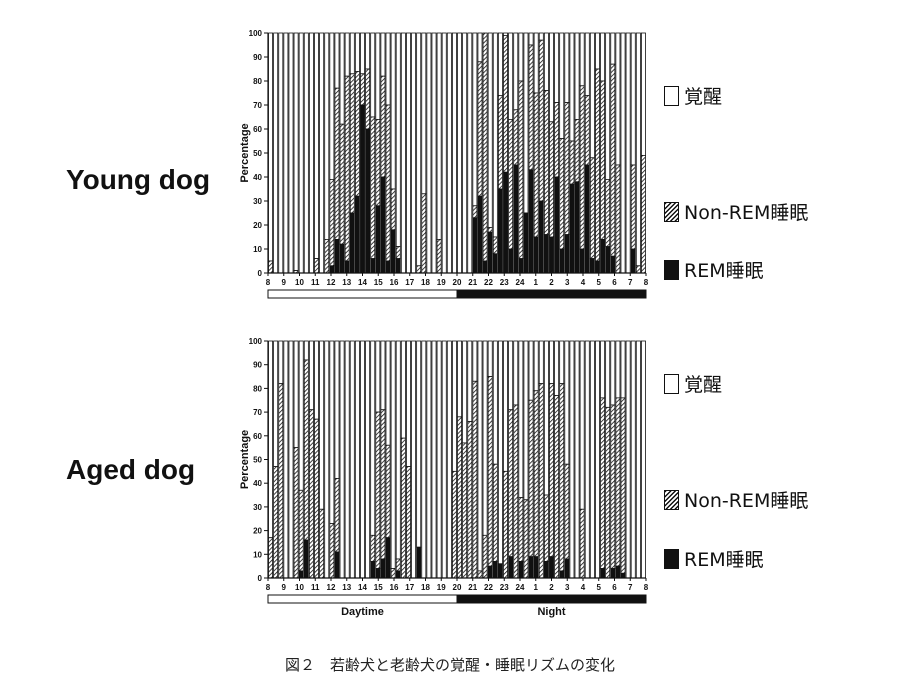 This screenshot has width=900, height=696. I want to click on x-tick-label: 22, so click(488, 282).